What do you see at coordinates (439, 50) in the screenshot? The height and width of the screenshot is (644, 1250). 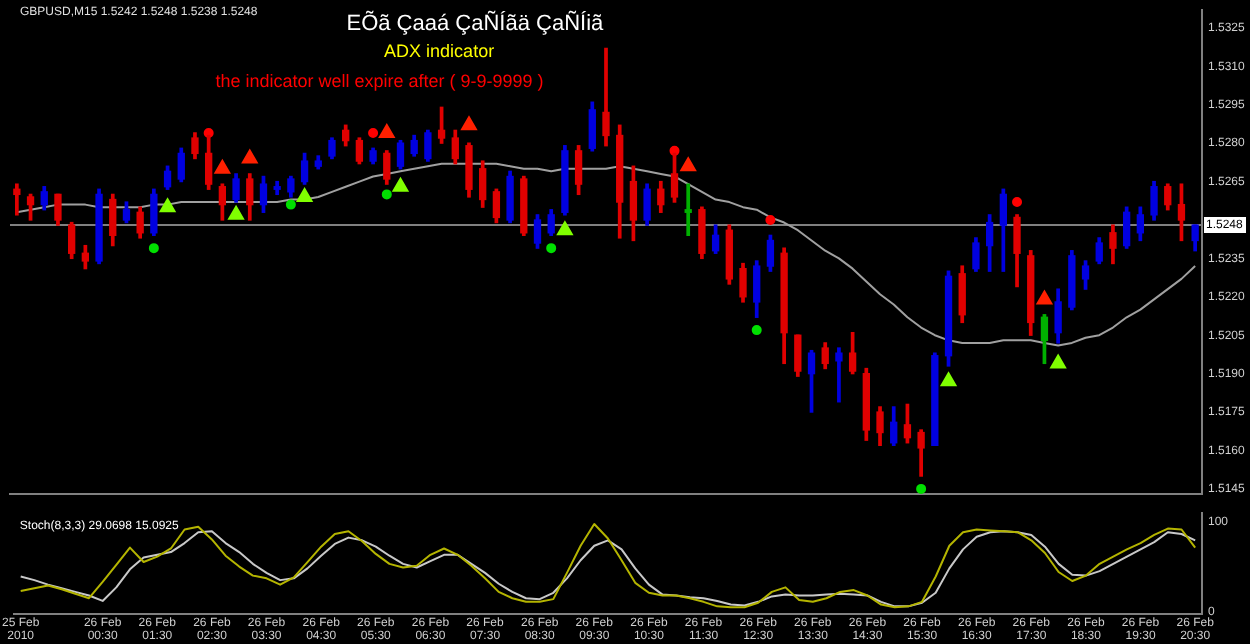 I see `annotation: ADX indicator` at bounding box center [439, 50].